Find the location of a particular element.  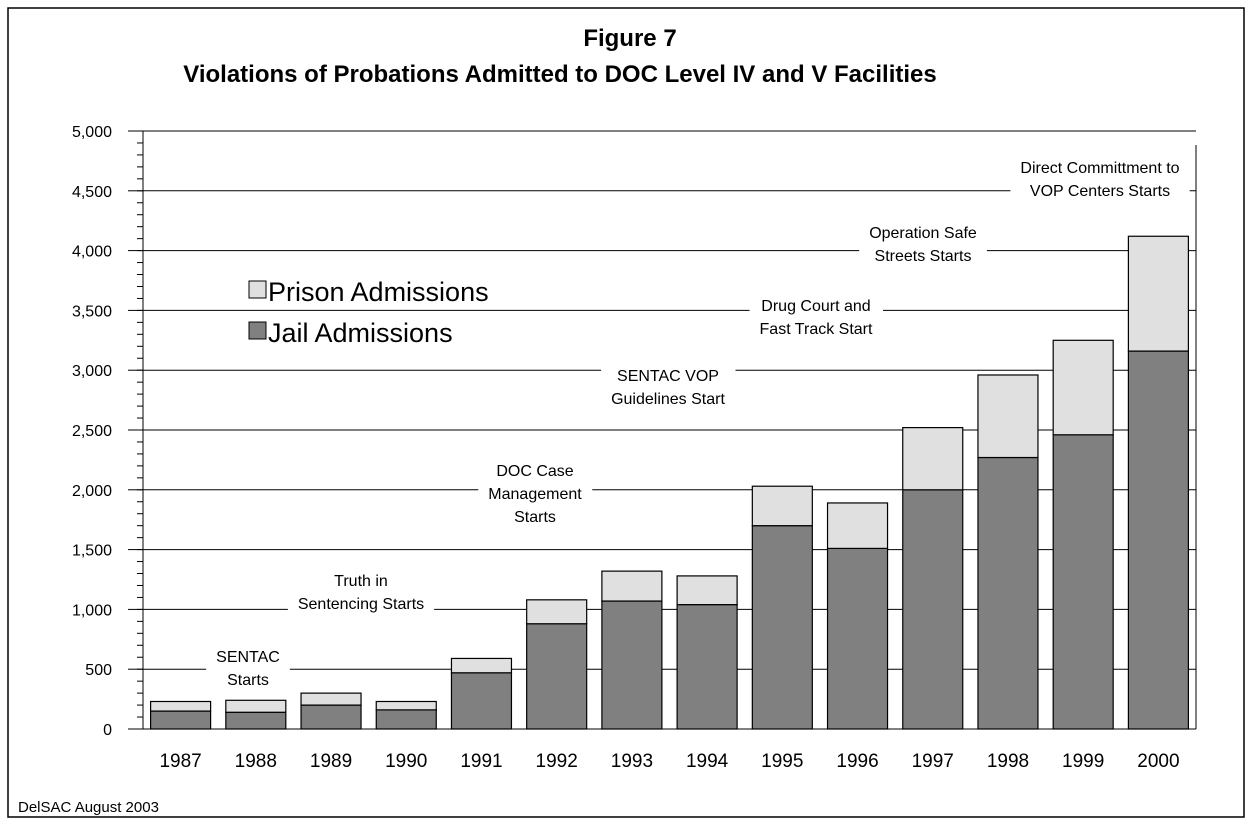

annotation-text: SENTAC VOP is located at coordinates (668, 376).